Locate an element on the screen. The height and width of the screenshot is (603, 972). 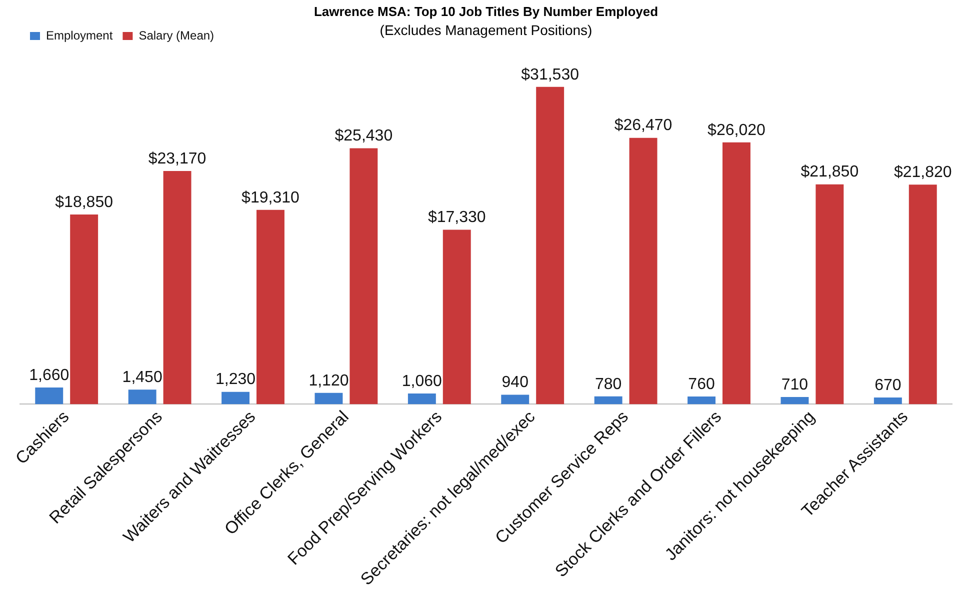
data-label: $26,020 is located at coordinates (737, 130).